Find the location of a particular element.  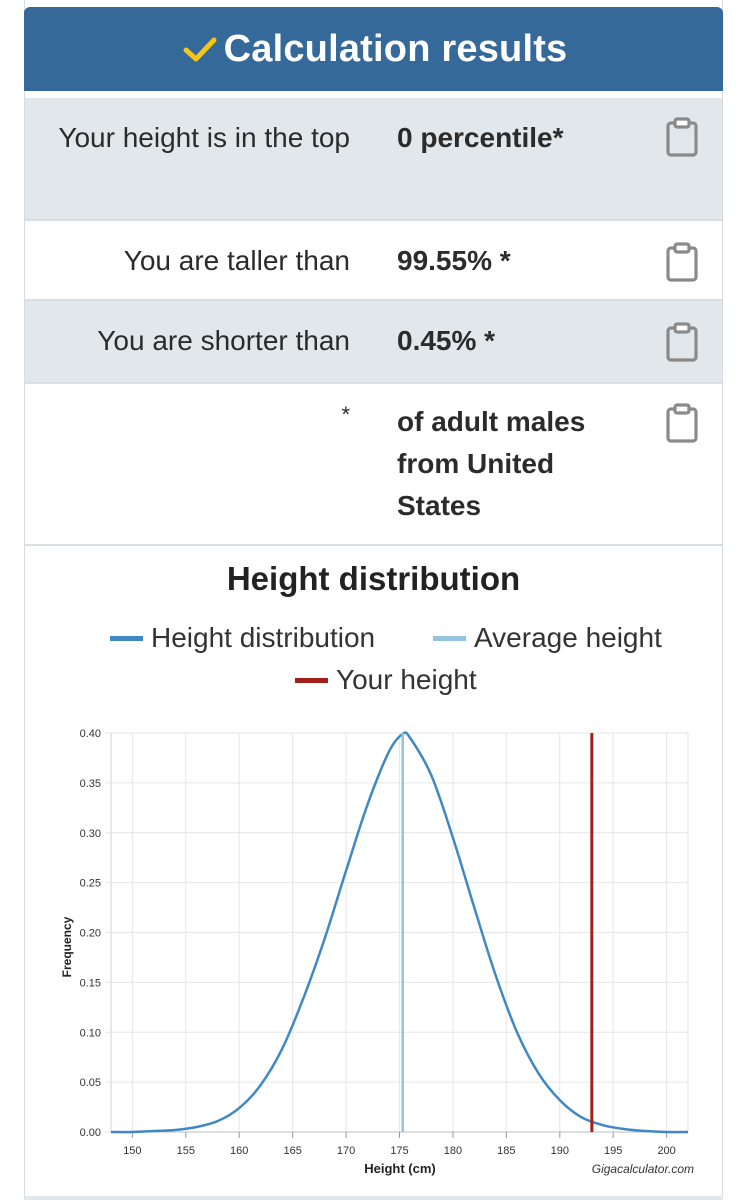

x-tick-label: 185 is located at coordinates (506, 1151).